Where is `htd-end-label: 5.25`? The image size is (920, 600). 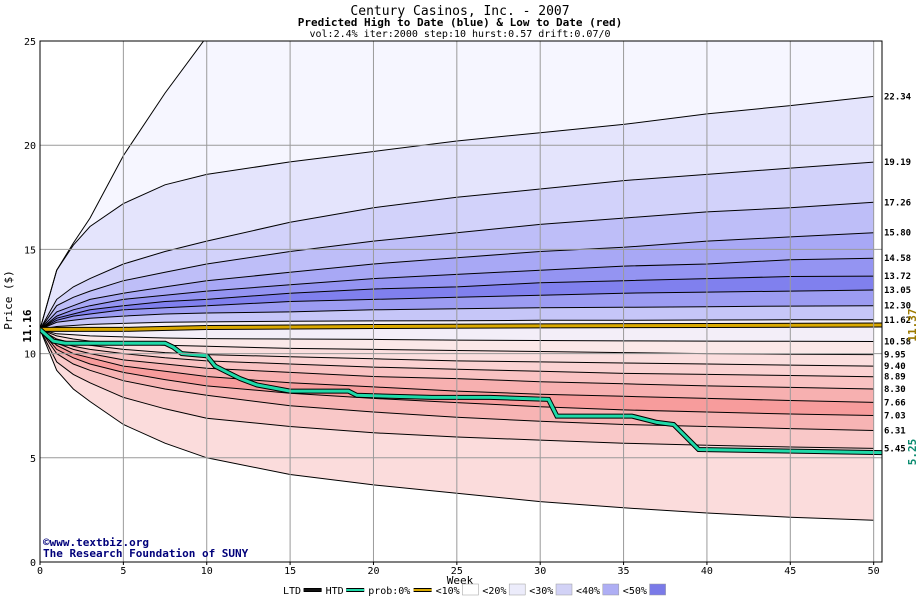 htd-end-label: 5.25 is located at coordinates (912, 452).